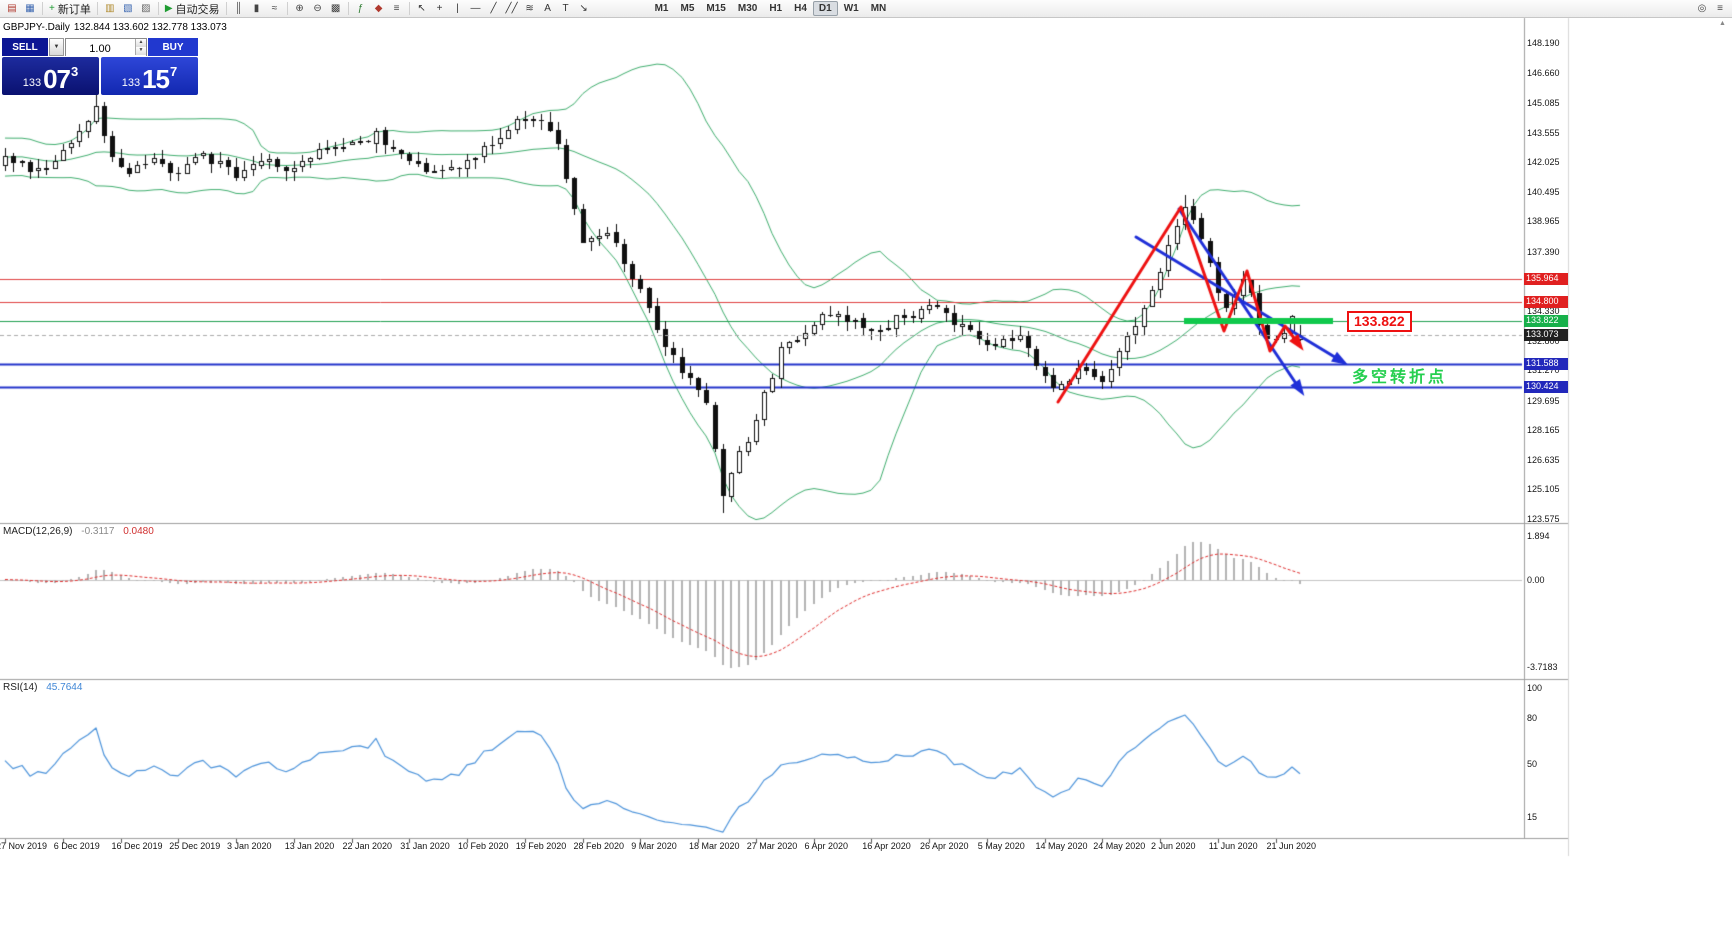 Image resolution: width=1732 pixels, height=944 pixels. I want to click on new-order-icon: +, so click(52, 8).